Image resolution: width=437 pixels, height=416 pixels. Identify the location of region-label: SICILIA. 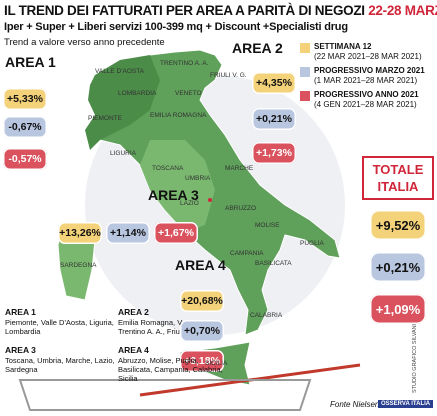
(216, 363).